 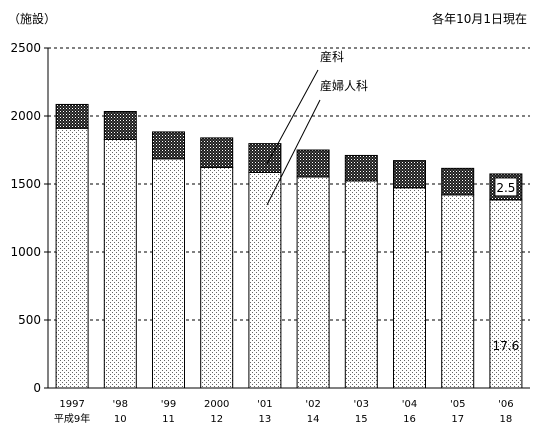 What do you see at coordinates (505, 404) in the screenshot?
I see `x-tick-label-9: '06` at bounding box center [505, 404].